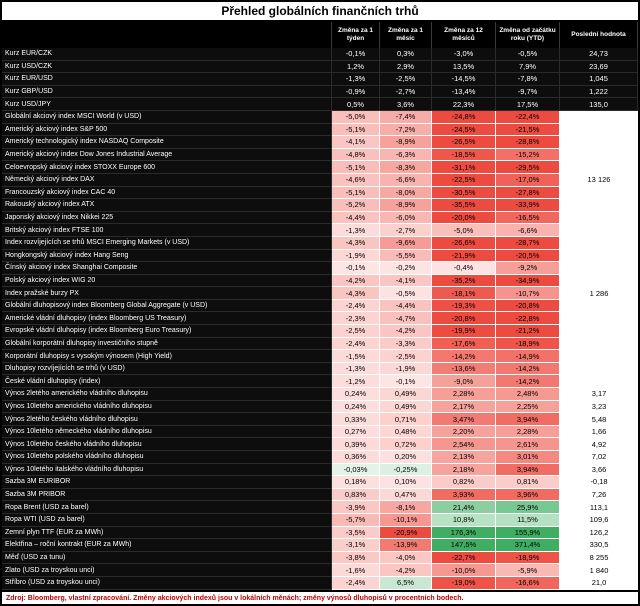 This screenshot has width=640, height=606. What do you see at coordinates (528, 520) in the screenshot?
I see `change-cell: 11,5%` at bounding box center [528, 520].